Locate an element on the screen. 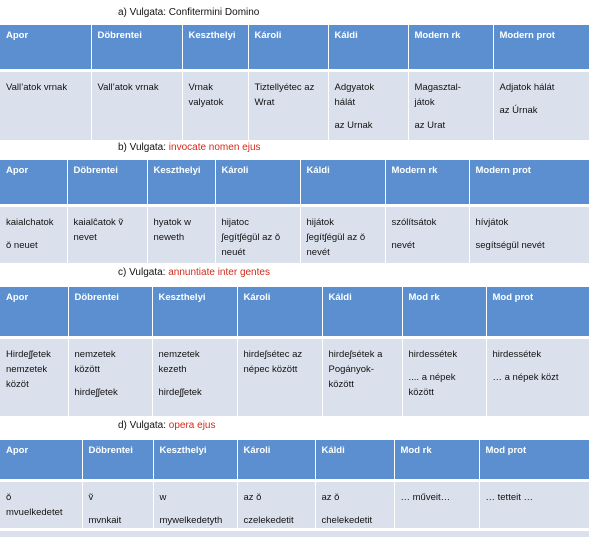  cell-text: hyatok w is located at coordinates (172, 222).